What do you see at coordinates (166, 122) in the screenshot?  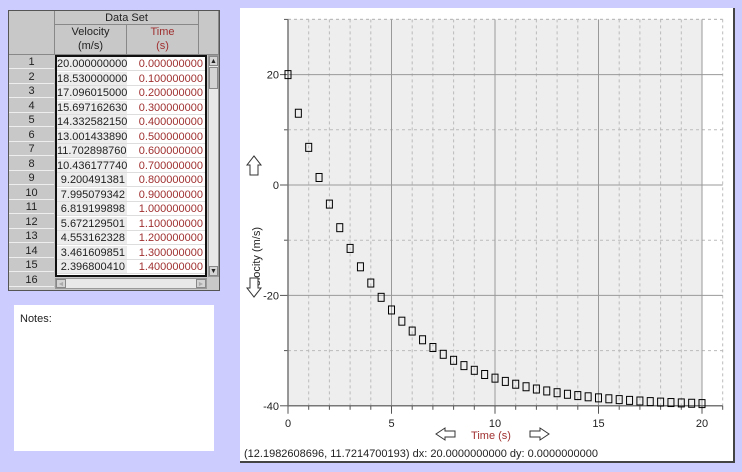 I see `time-cell: 0.400000000` at bounding box center [166, 122].